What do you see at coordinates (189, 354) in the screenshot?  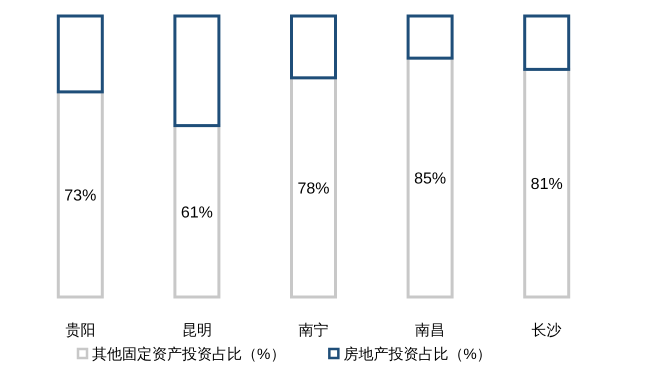 I see `legend-label: 其他固定资产投资占比（%）` at bounding box center [189, 354].